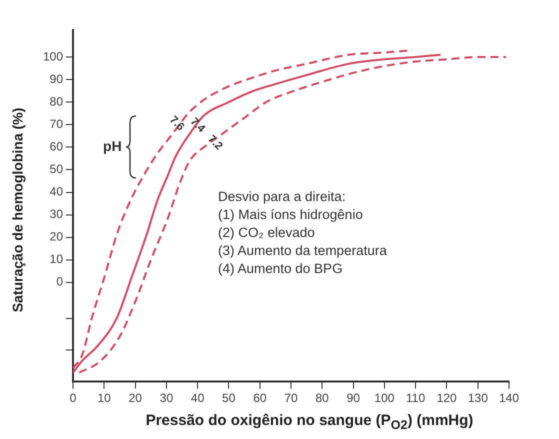 This screenshot has width=559, height=439. Describe the element at coordinates (447, 398) in the screenshot. I see `x-tick-label: 120` at that location.